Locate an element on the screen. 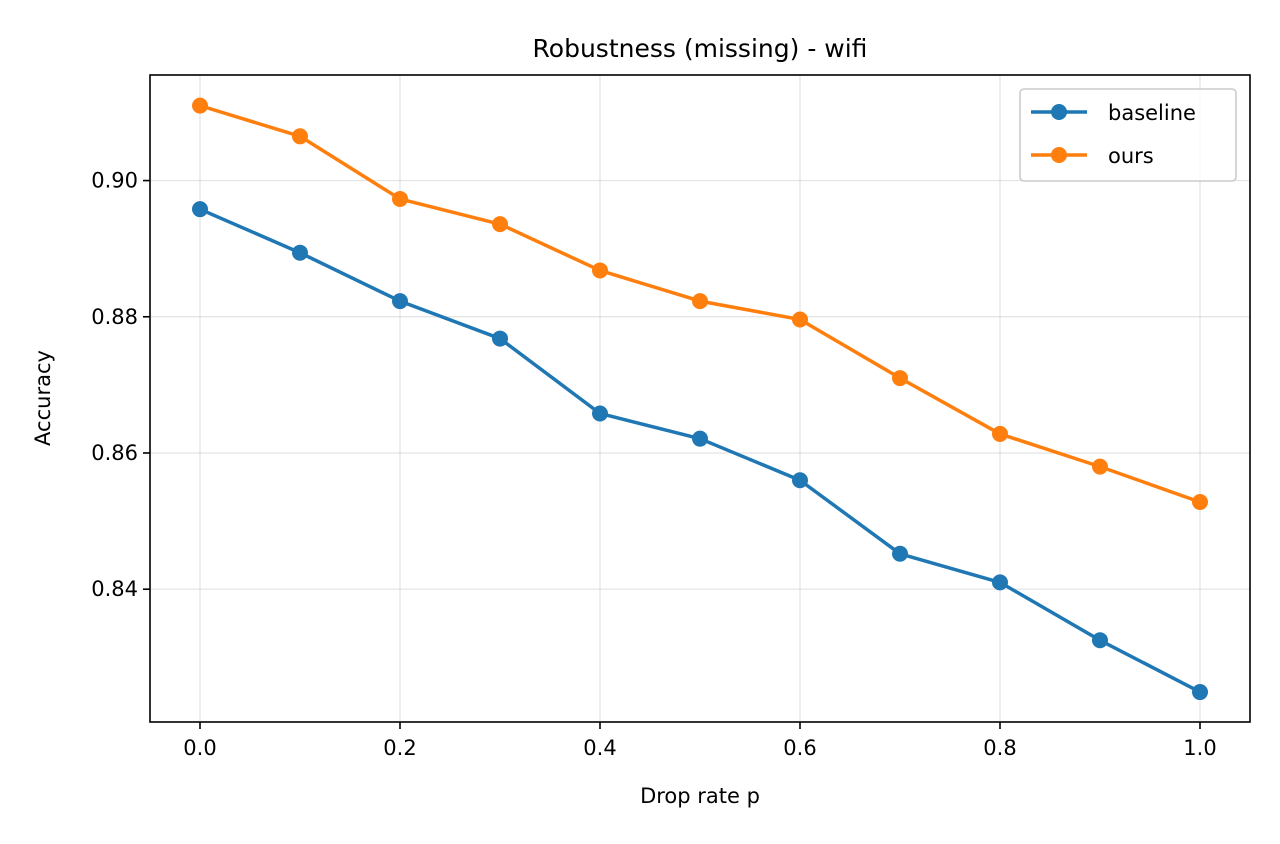 This screenshot has width=1280, height=844. x-tick-label: 0.8 is located at coordinates (999, 748).